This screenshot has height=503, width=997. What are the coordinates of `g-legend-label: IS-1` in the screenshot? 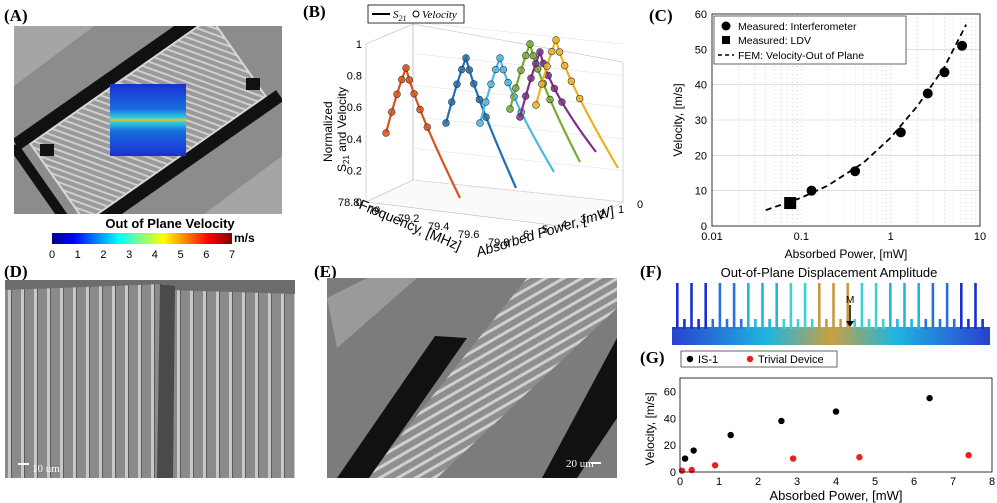 It's located at (708, 360).